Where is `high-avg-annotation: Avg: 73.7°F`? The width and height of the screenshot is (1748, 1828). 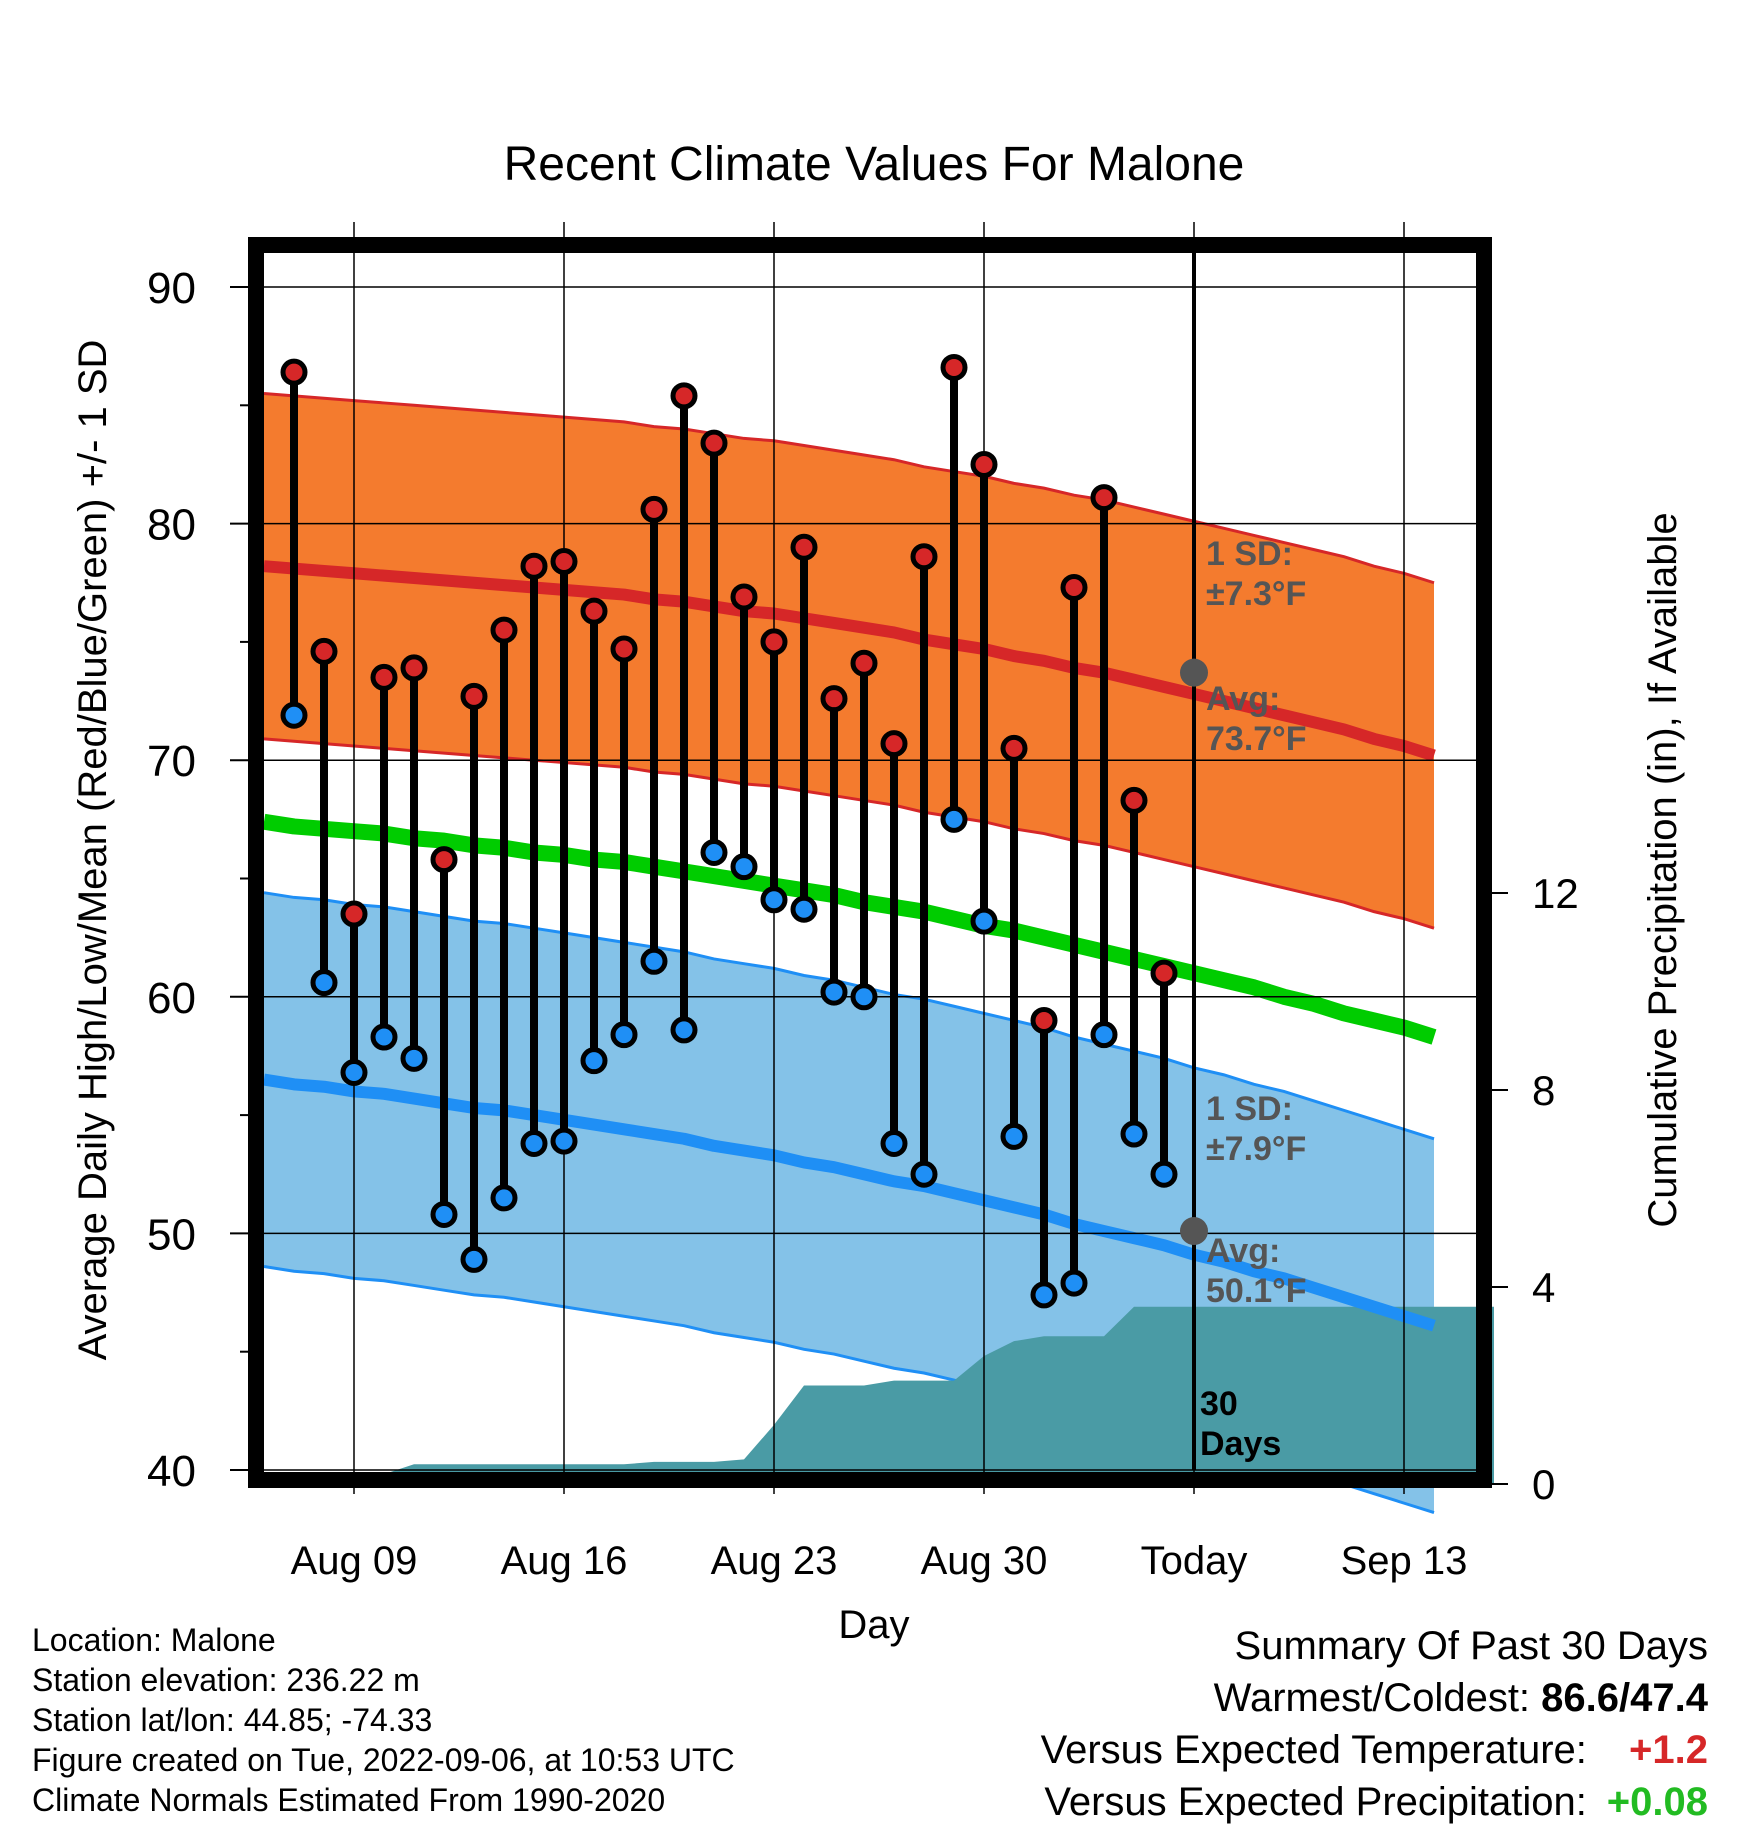
high-avg-annotation: Avg: 73.7°F is located at coordinates (1256, 719).